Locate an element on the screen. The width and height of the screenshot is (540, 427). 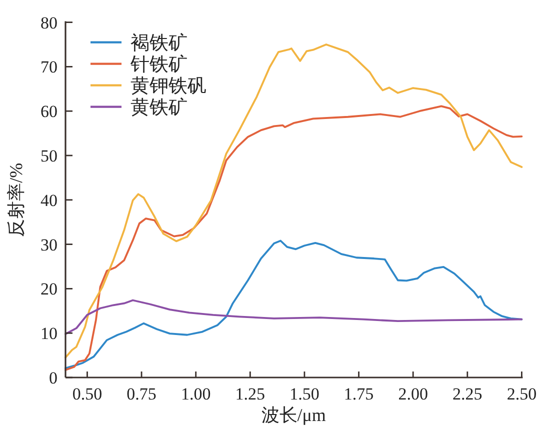
y-tick-label: 40 is located at coordinates (49, 200).